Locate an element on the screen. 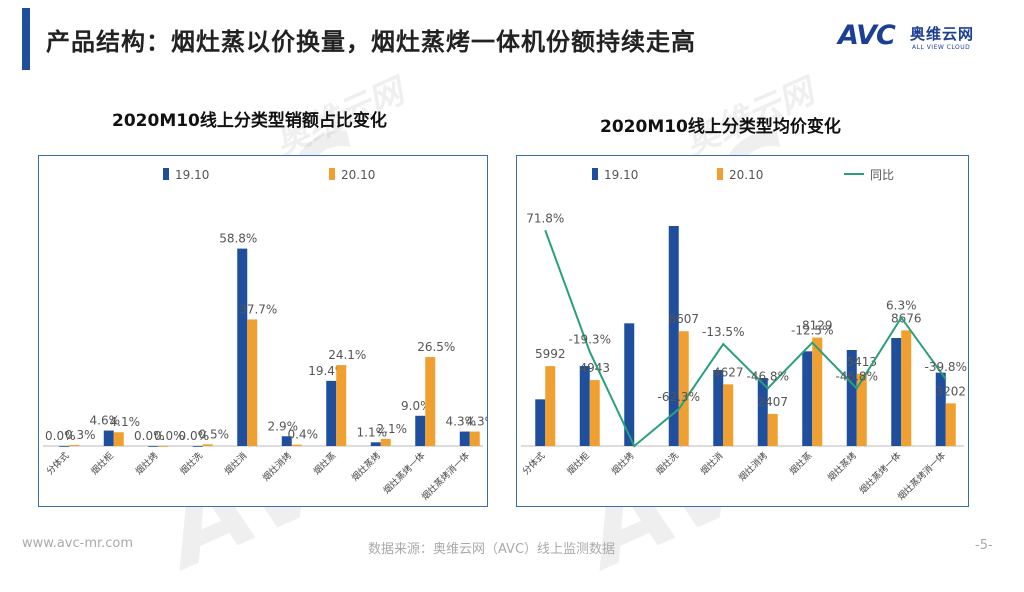 Image resolution: width=1024 pixels, height=592 pixels. data-label: 2.1% is located at coordinates (392, 429).